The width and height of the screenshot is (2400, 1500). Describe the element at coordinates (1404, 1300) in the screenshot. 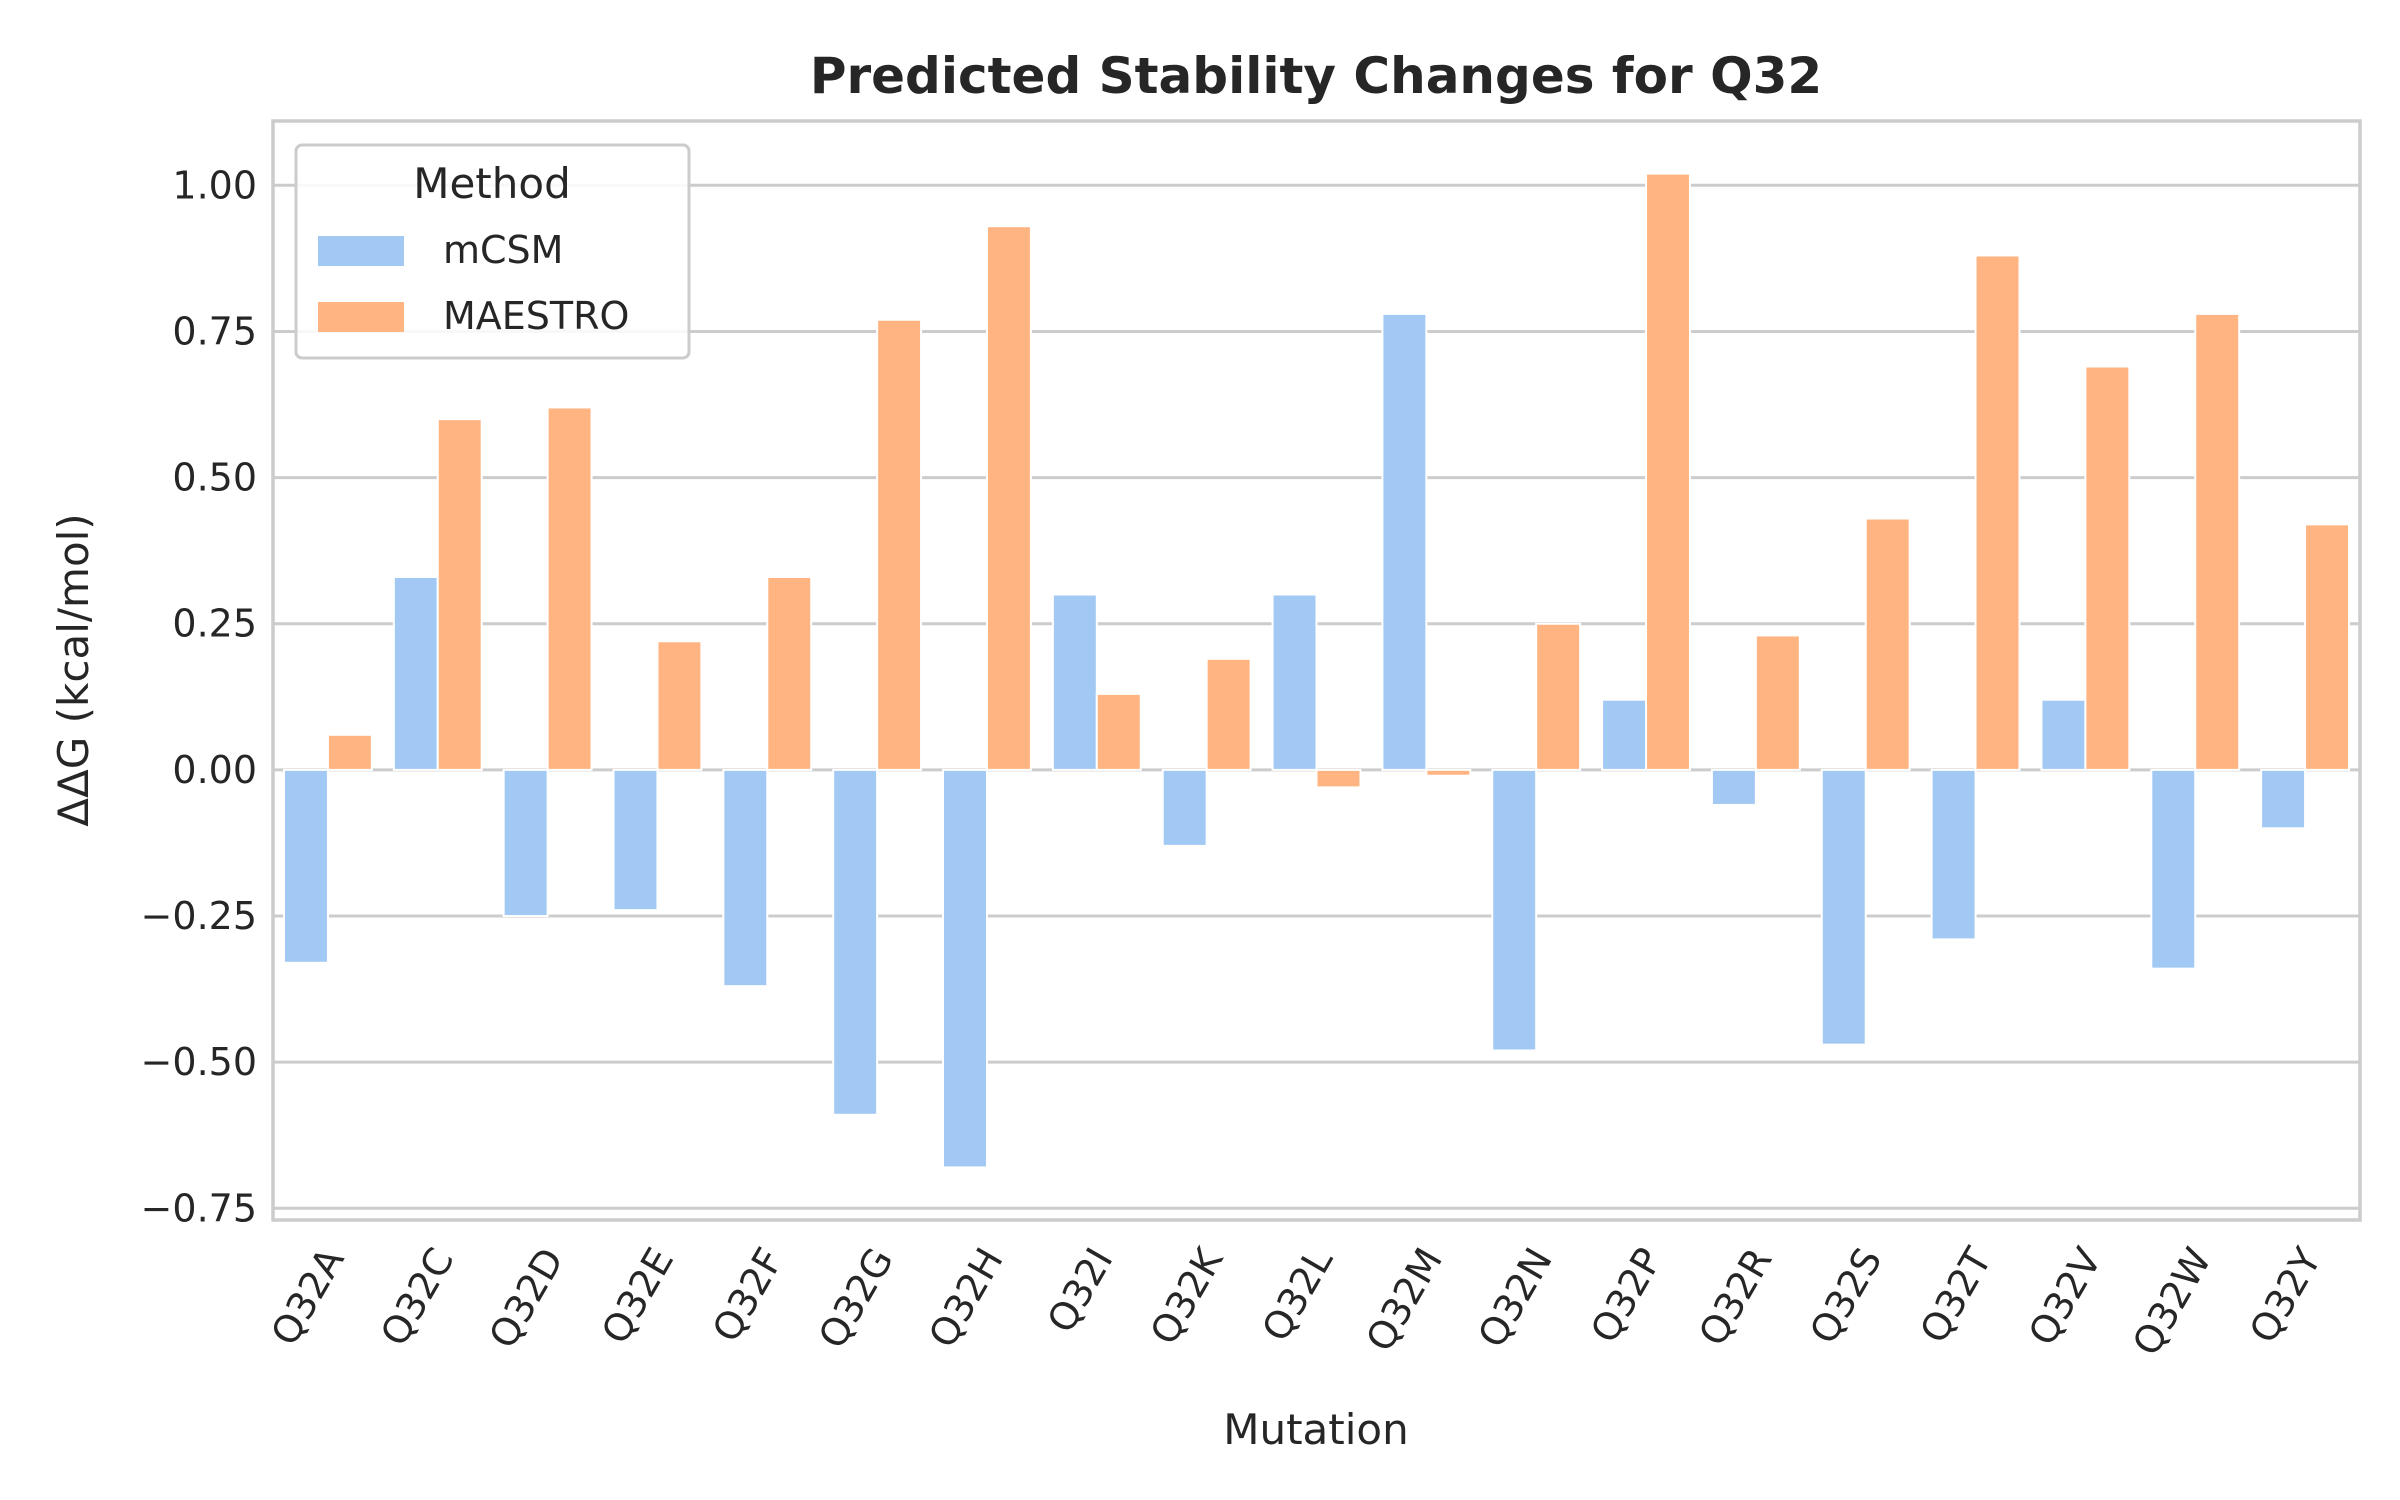

I see `x-tick-label: Q32M` at that location.